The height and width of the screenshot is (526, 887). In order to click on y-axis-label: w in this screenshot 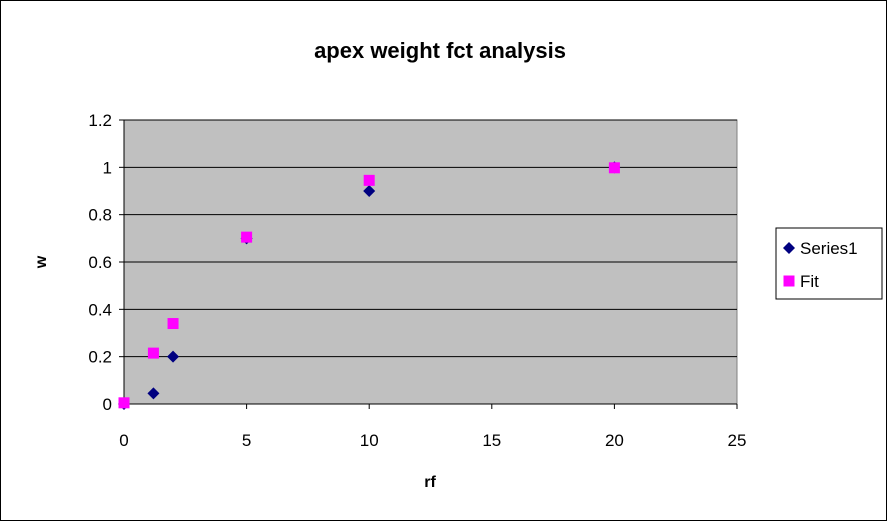, I will do `click(41, 262)`.